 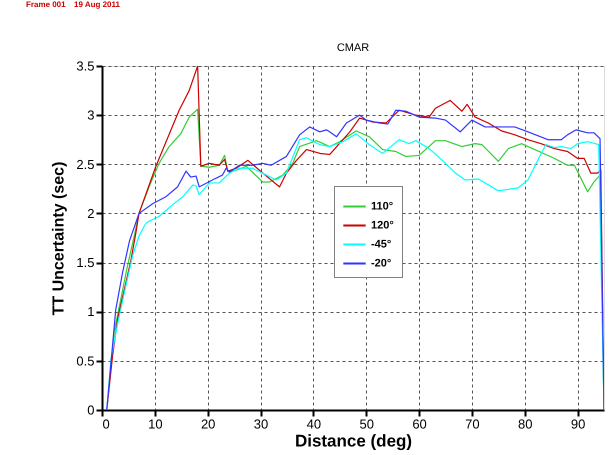 What do you see at coordinates (353, 48) in the screenshot?
I see `chart-title: CMAR` at bounding box center [353, 48].